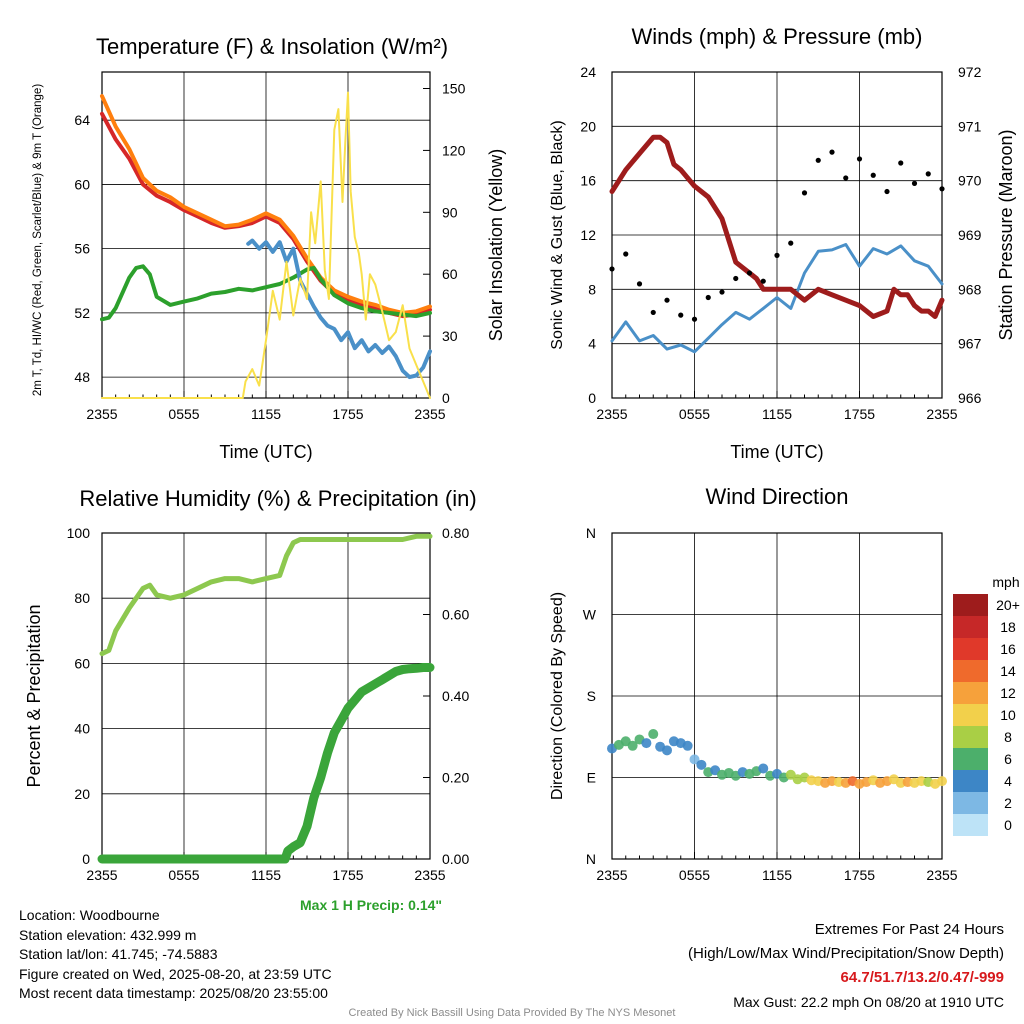  What do you see at coordinates (82, 120) in the screenshot?
I see `y-tick-label: 64` at bounding box center [82, 120].